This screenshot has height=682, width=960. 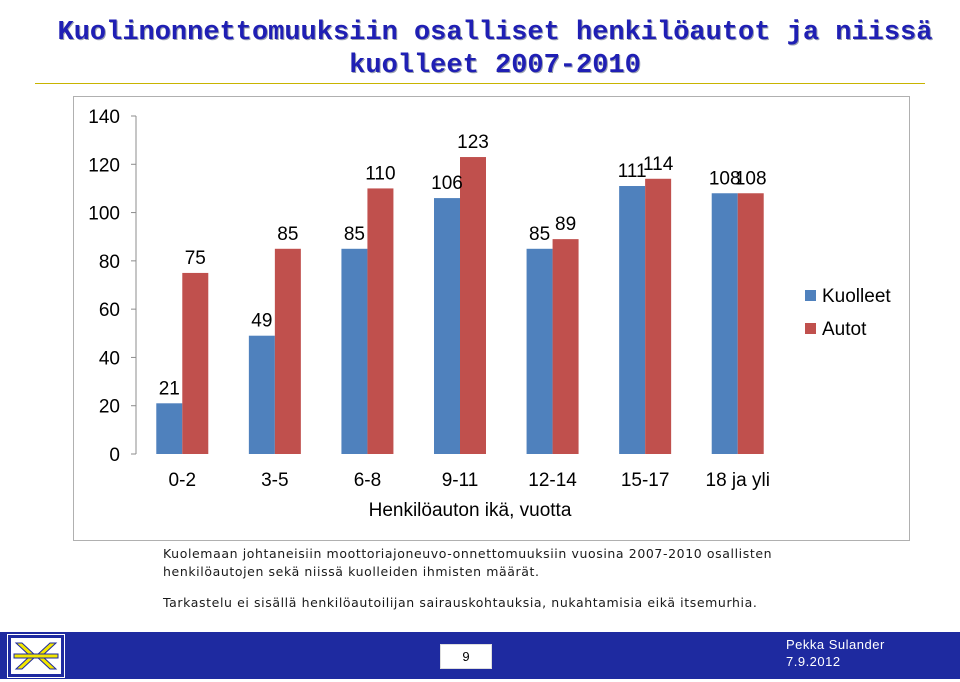 What do you see at coordinates (473, 142) in the screenshot?
I see `data-label: 123` at bounding box center [473, 142].